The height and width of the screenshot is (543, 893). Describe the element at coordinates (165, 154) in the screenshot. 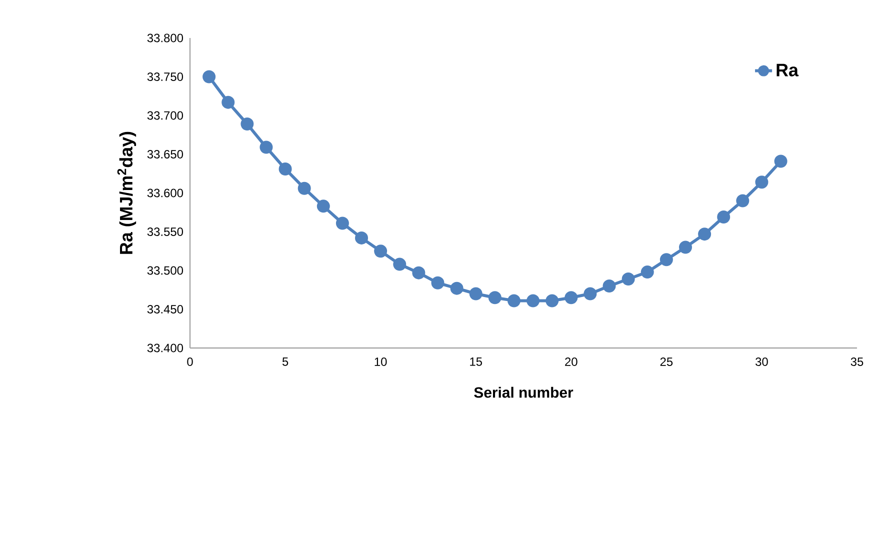

I see `y-tick-label: 33.650` at that location.